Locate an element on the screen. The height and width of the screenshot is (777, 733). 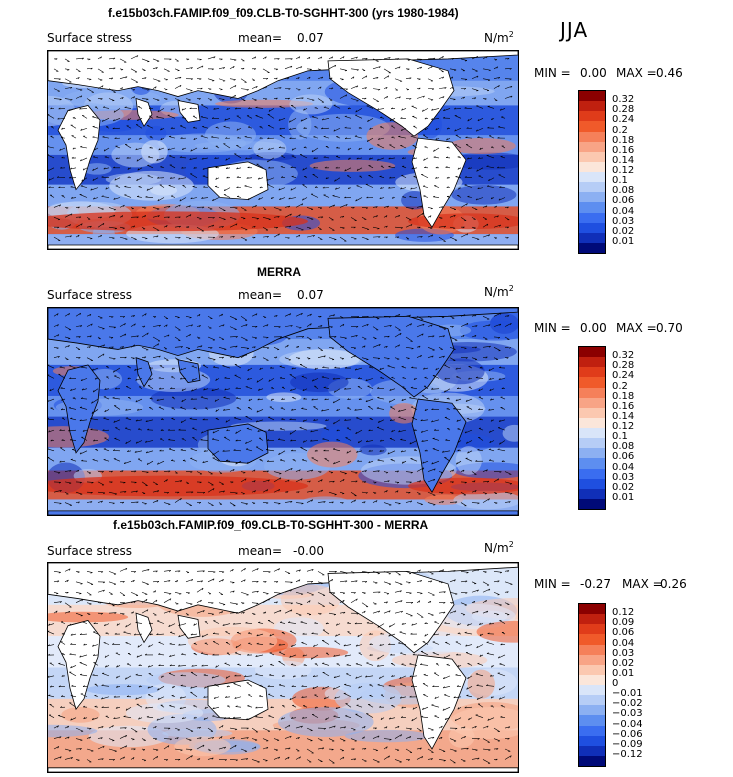
panel-1-max-label: MAX = is located at coordinates (636, 73).